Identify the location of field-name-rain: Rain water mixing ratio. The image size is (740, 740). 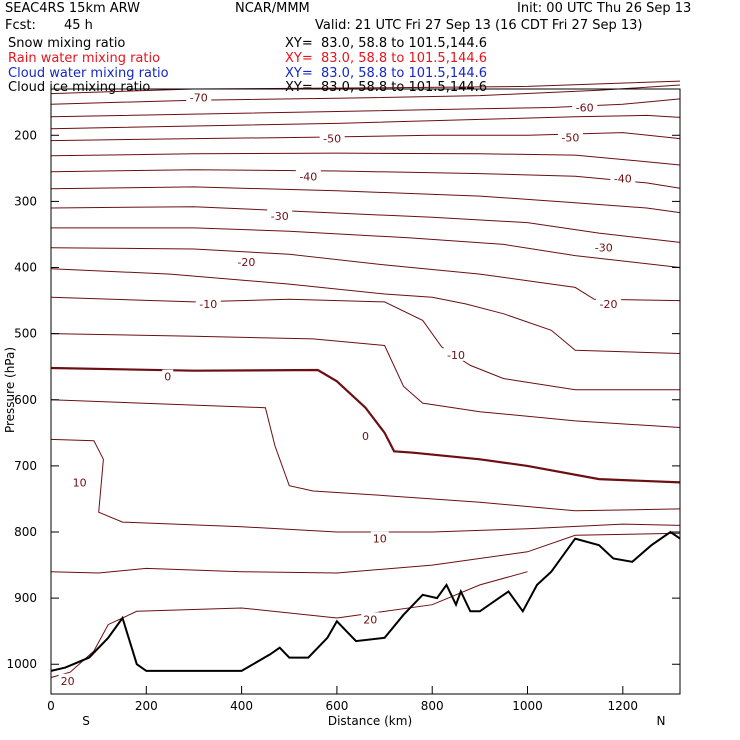
(84, 58).